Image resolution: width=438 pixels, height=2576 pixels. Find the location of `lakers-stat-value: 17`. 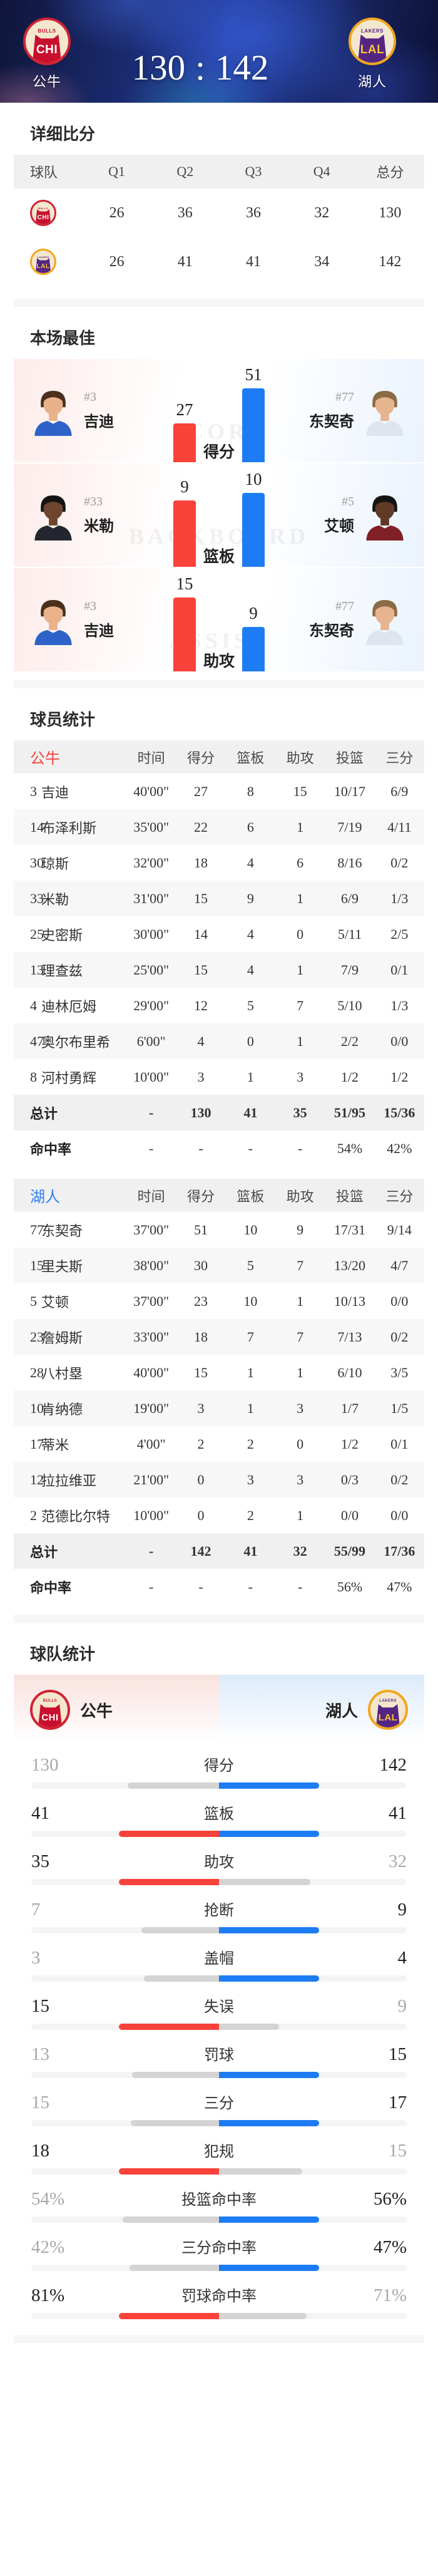

lakers-stat-value: 17 is located at coordinates (398, 2102).